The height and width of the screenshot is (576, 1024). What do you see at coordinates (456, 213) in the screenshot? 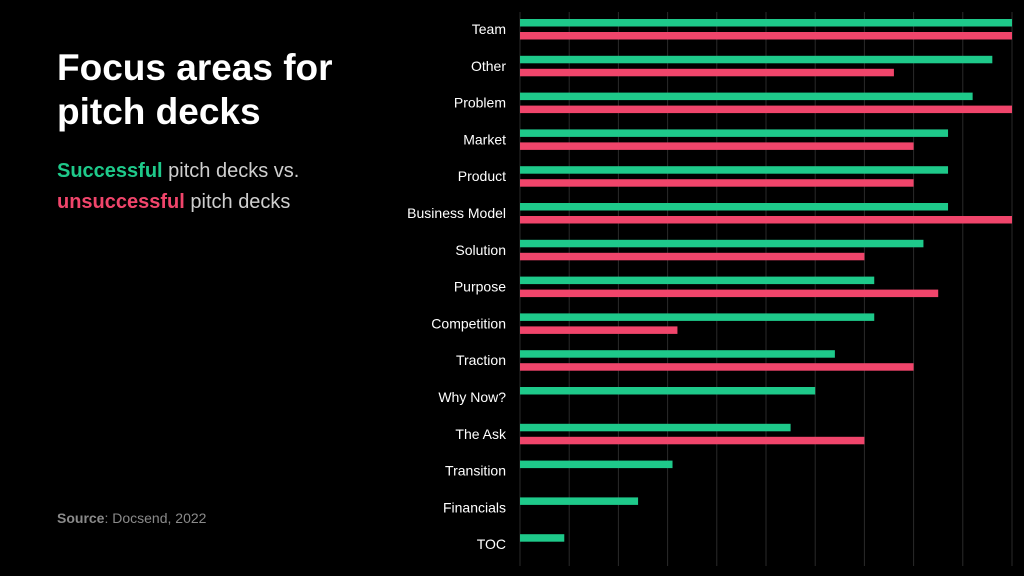
I see `category-label: Business Model` at bounding box center [456, 213].